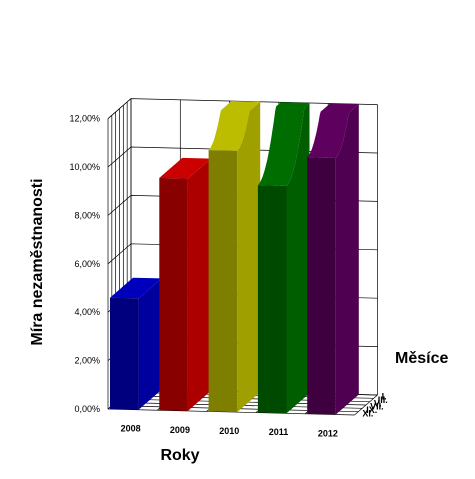 Image resolution: width=475 pixels, height=479 pixels. What do you see at coordinates (272, 299) in the screenshot?
I see `bar-front-2011` at bounding box center [272, 299].